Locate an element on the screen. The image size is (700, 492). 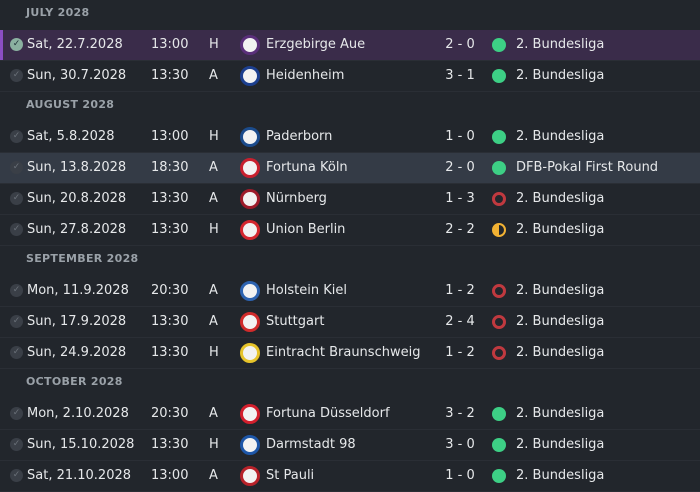
match-score: 3 - 2 is located at coordinates (460, 413).